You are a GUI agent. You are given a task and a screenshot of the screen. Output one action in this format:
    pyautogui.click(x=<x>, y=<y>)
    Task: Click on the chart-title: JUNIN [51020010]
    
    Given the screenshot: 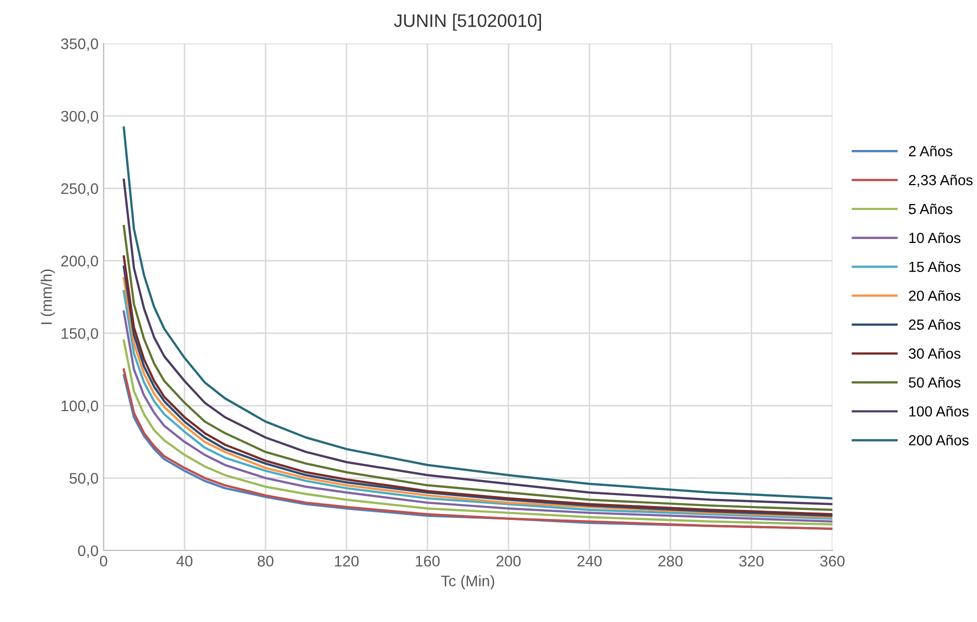 What is the action you would take?
    pyautogui.click(x=467, y=22)
    